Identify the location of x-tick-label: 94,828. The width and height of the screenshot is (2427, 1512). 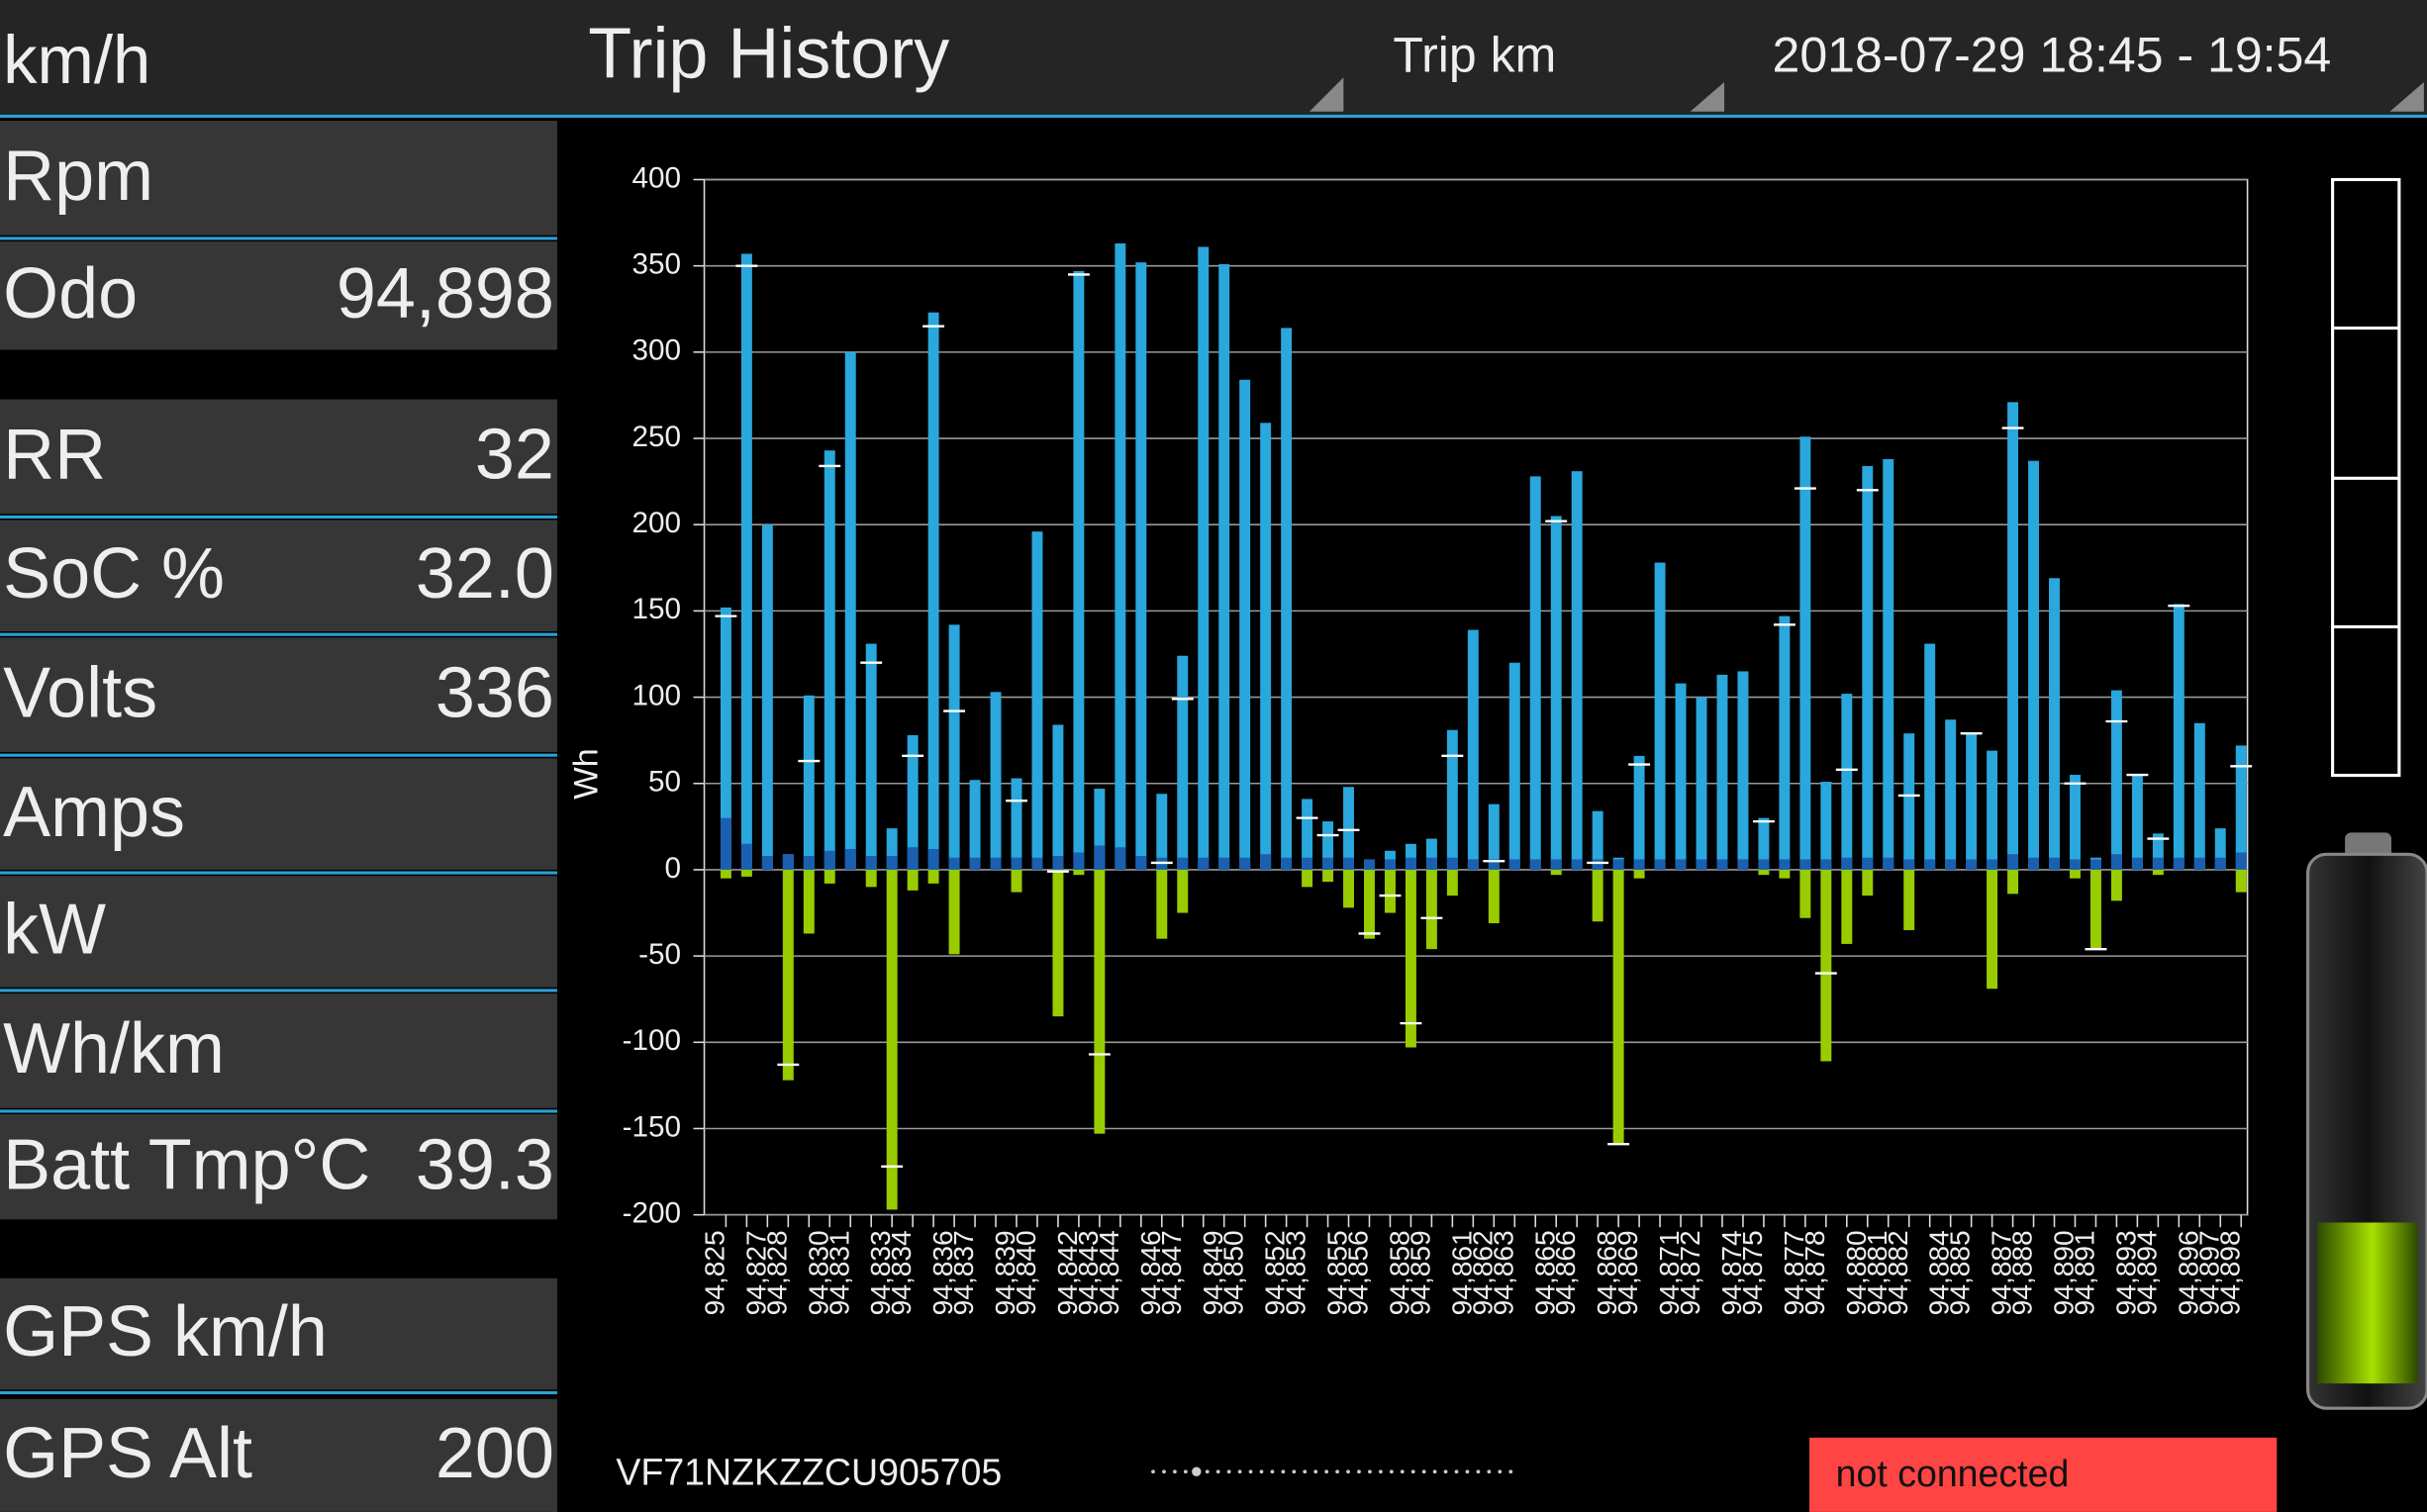
(777, 1272).